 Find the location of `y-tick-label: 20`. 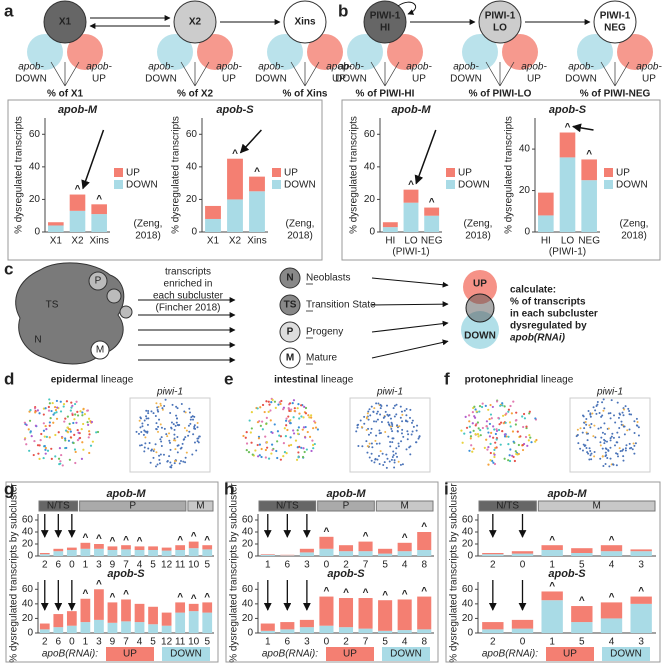

y-tick-label: 20 is located at coordinates (248, 618).